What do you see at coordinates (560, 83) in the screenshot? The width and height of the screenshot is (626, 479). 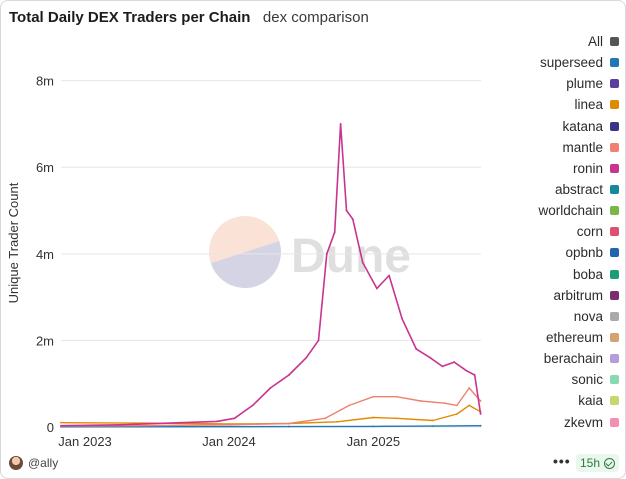 I see `legend-item-plume: plume` at bounding box center [560, 83].